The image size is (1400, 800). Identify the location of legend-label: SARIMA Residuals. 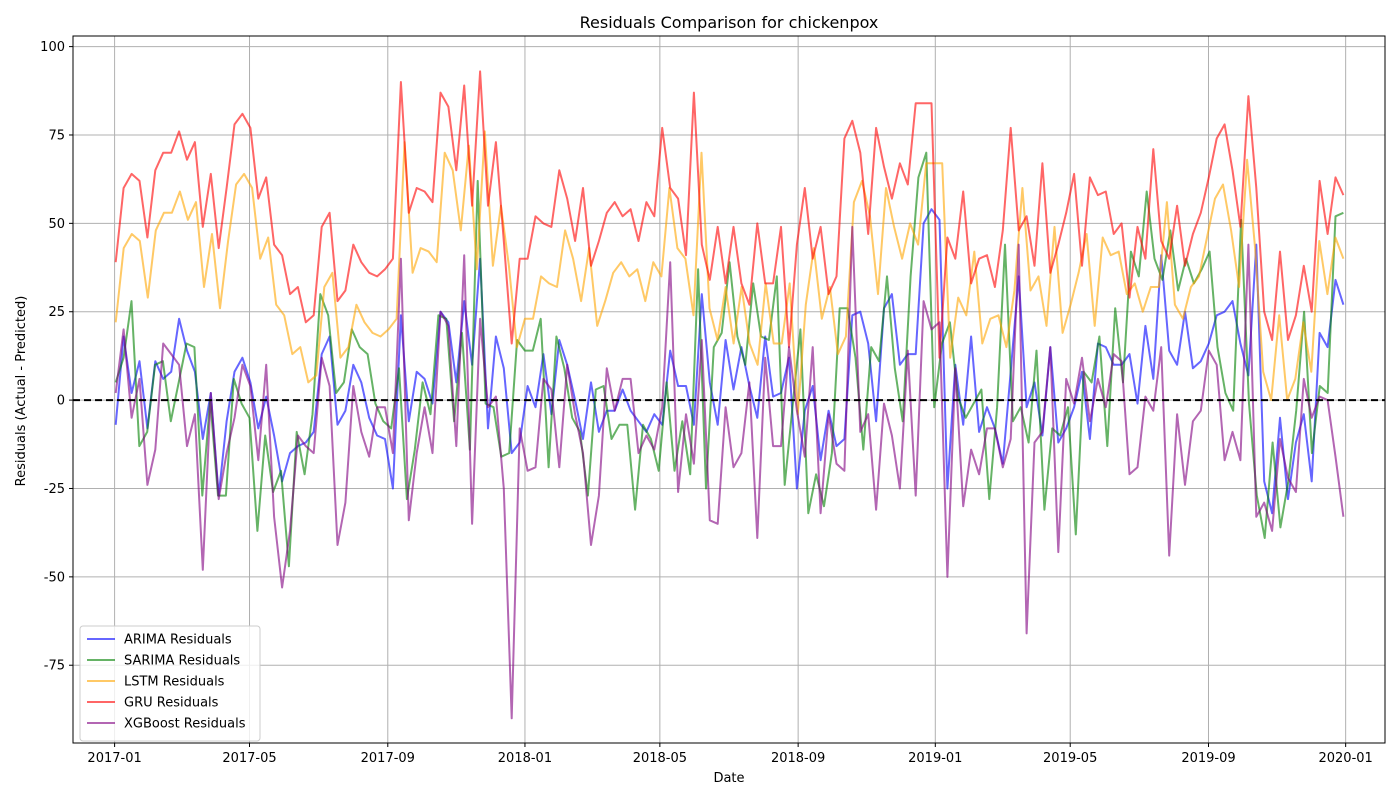
(182, 661).